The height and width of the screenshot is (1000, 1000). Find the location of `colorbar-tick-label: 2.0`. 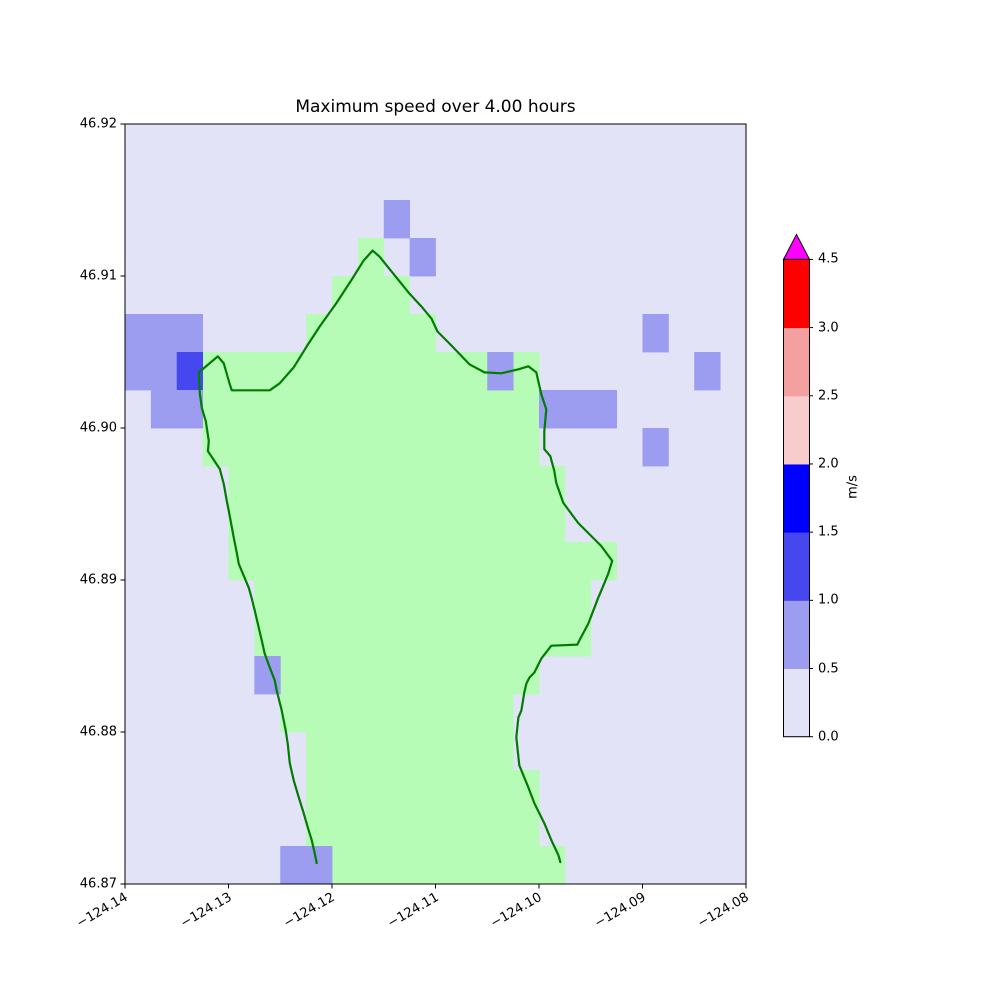

colorbar-tick-label: 2.0 is located at coordinates (828, 464).